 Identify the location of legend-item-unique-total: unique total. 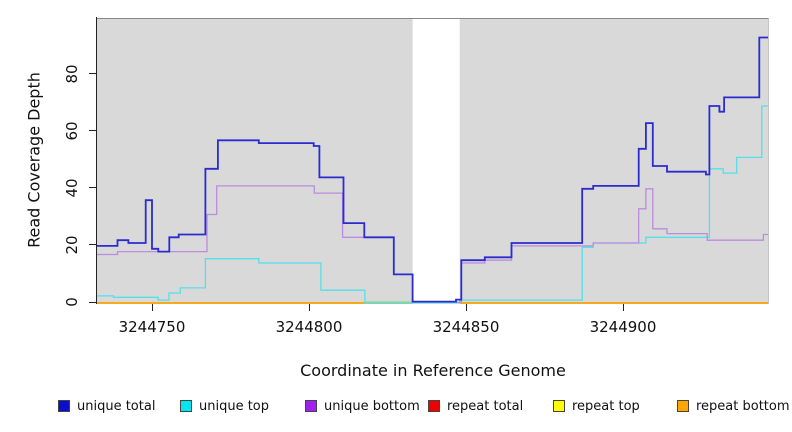
(106, 406).